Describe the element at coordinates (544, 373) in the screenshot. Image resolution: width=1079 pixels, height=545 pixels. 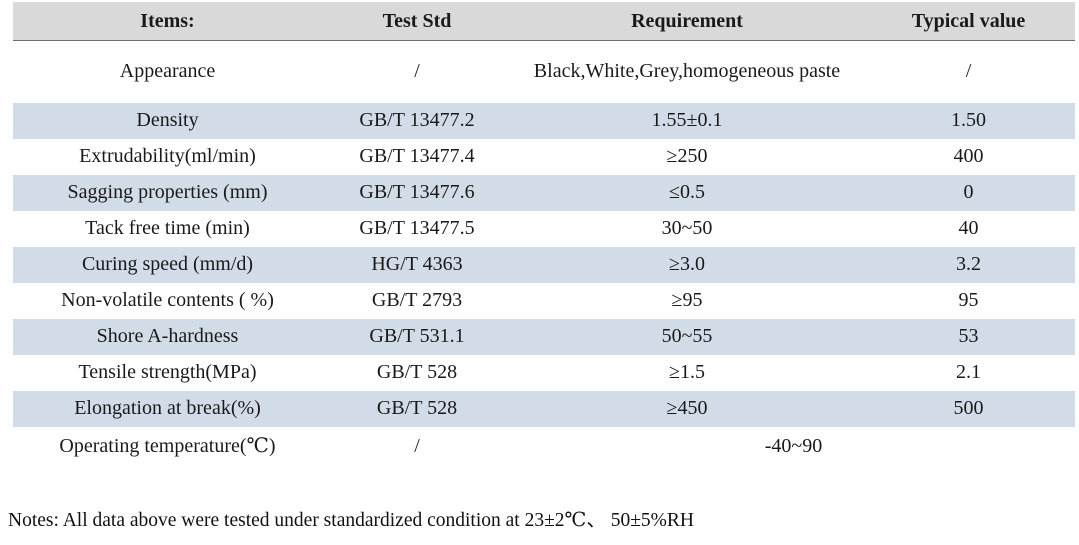
I see `table-row-tensile-strength: Tensile strength(MPa) GB/T 528 ≥1.5 2.1` at that location.